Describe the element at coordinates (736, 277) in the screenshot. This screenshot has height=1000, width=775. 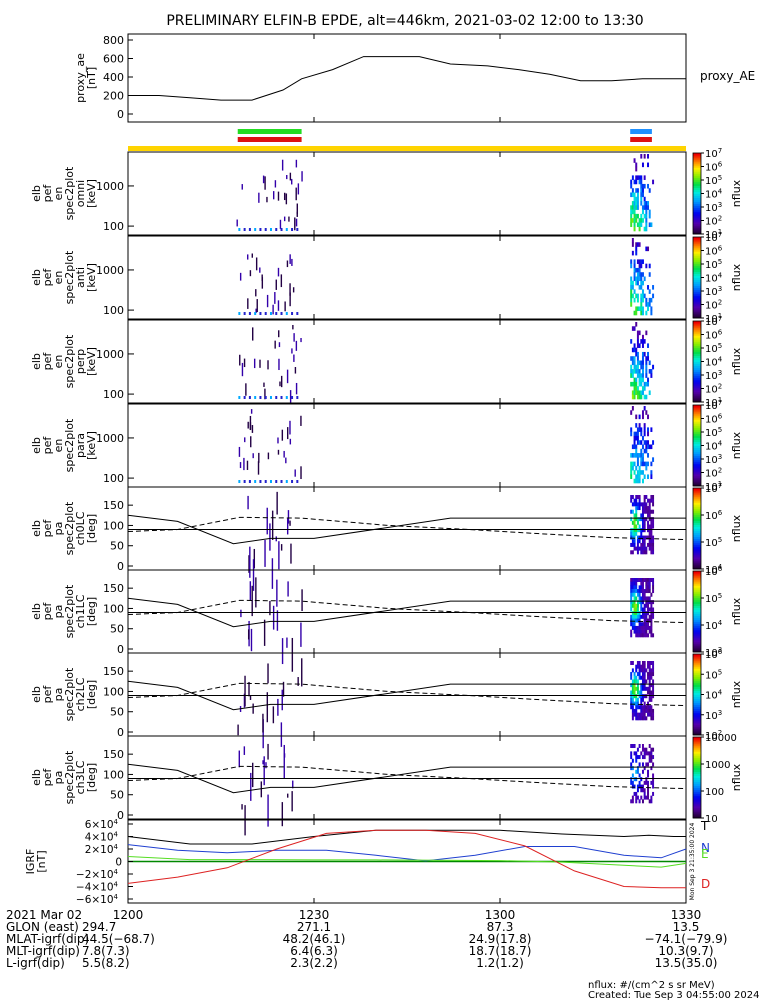
I see `colorbar-label: nflux` at that location.